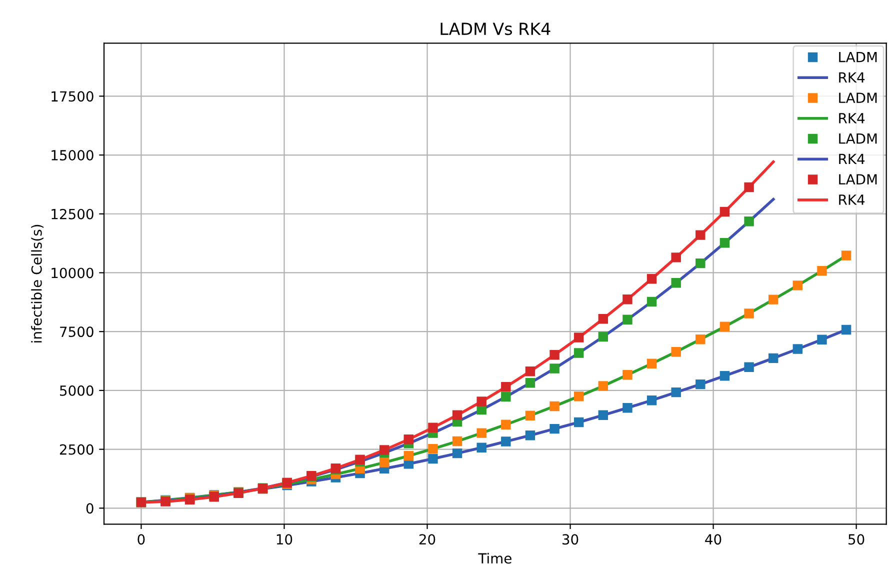 The width and height of the screenshot is (889, 576). Describe the element at coordinates (570, 539) in the screenshot. I see `x-tick-label: 30` at that location.